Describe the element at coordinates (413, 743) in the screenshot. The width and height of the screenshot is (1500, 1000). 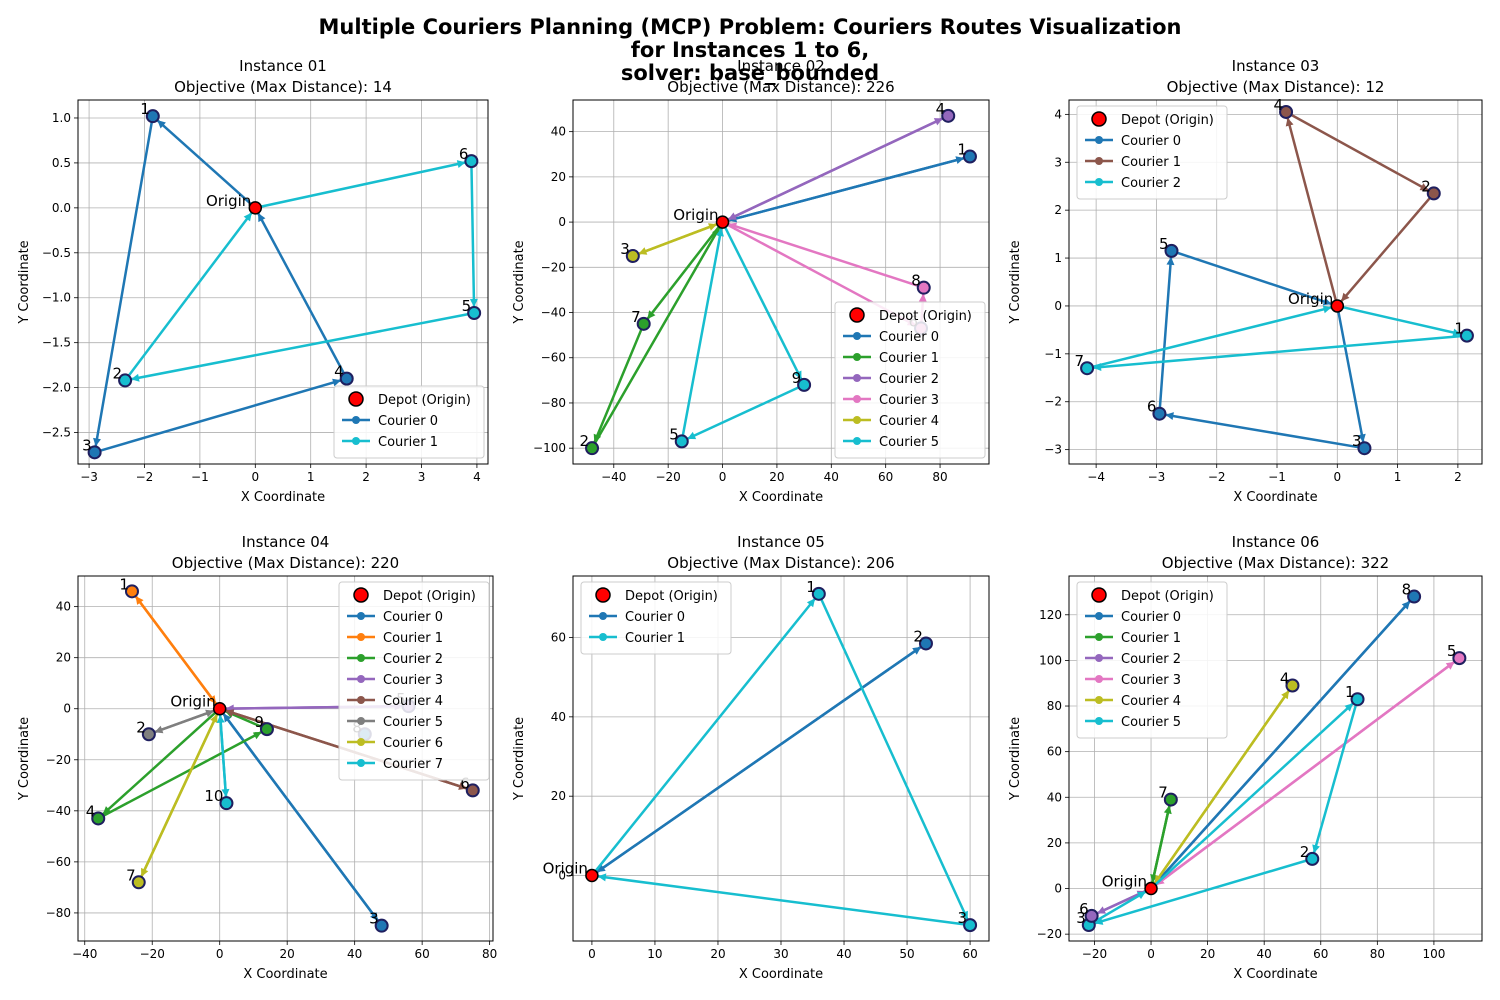
I see `legend-label: Courier 6` at that location.